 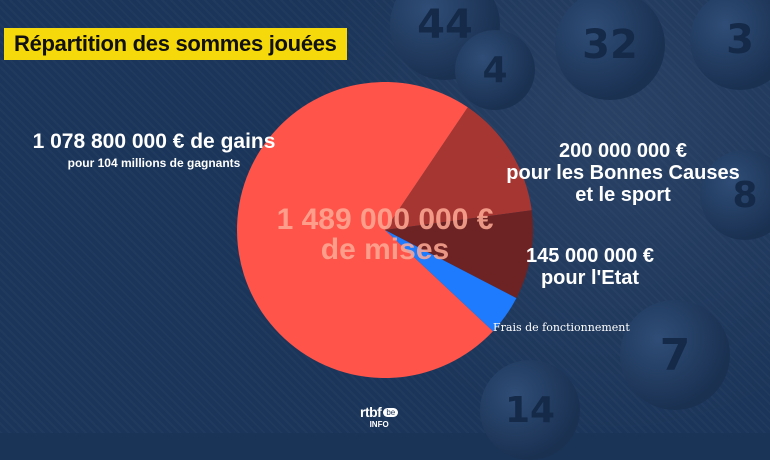 I want to click on total-stakes-caption: de mises, so click(x=385, y=249).